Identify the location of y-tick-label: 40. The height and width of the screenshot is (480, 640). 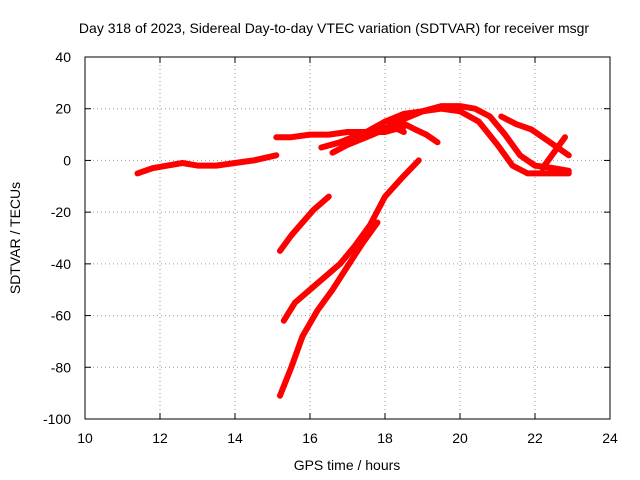
(63, 57).